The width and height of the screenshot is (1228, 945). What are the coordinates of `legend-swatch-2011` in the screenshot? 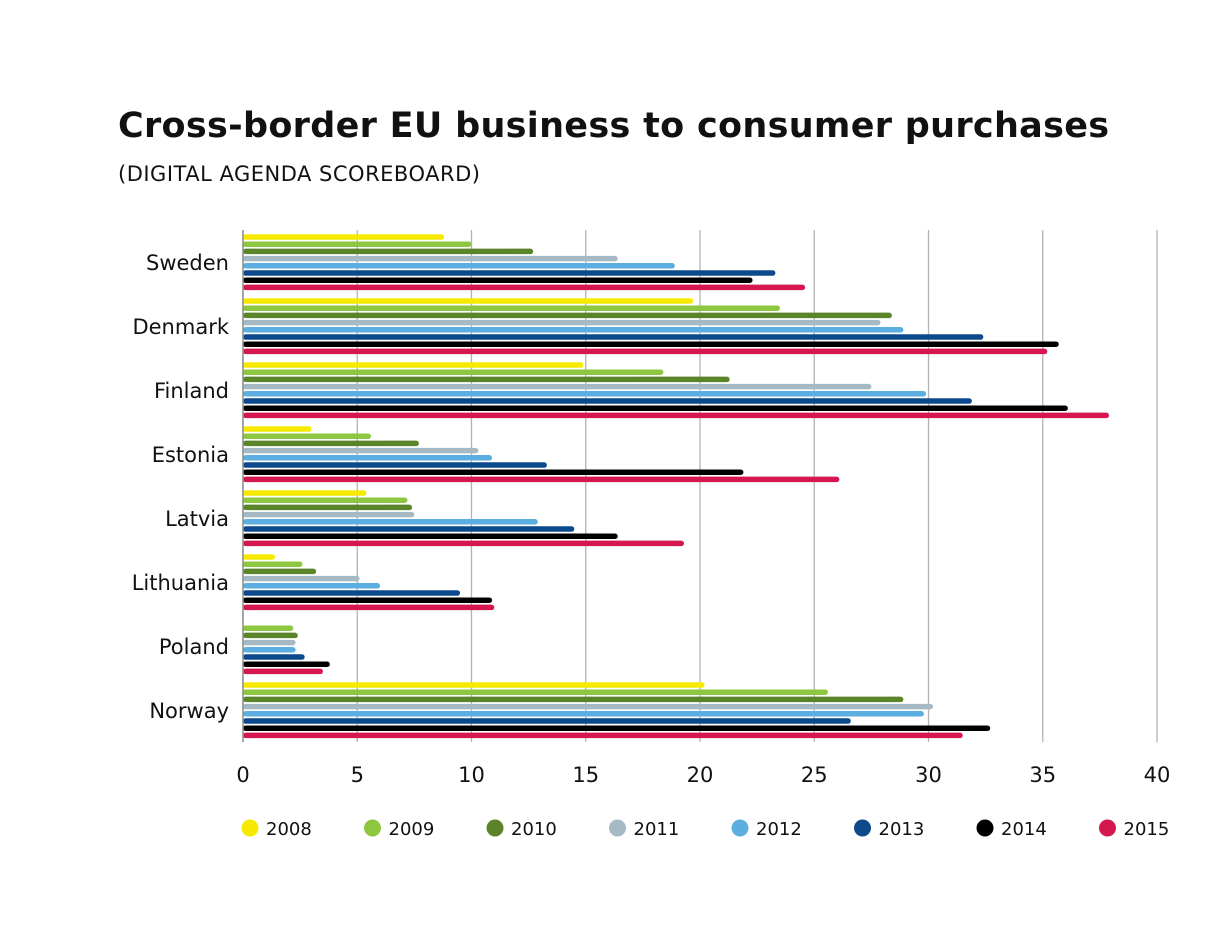 It's located at (617, 828).